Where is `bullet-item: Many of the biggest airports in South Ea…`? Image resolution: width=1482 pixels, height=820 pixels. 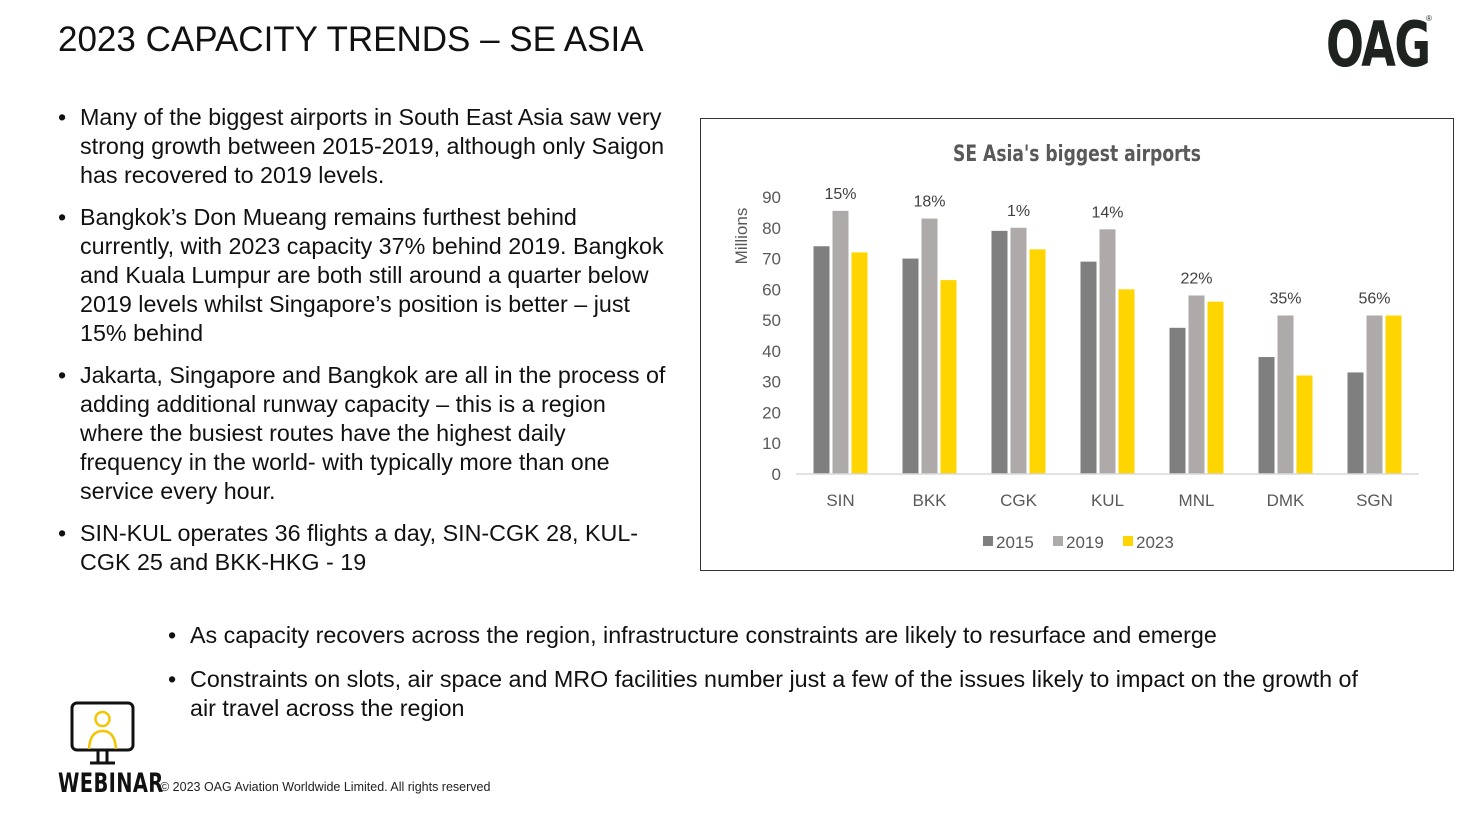 bullet-item: Many of the biggest airports in South Ea… is located at coordinates (363, 146).